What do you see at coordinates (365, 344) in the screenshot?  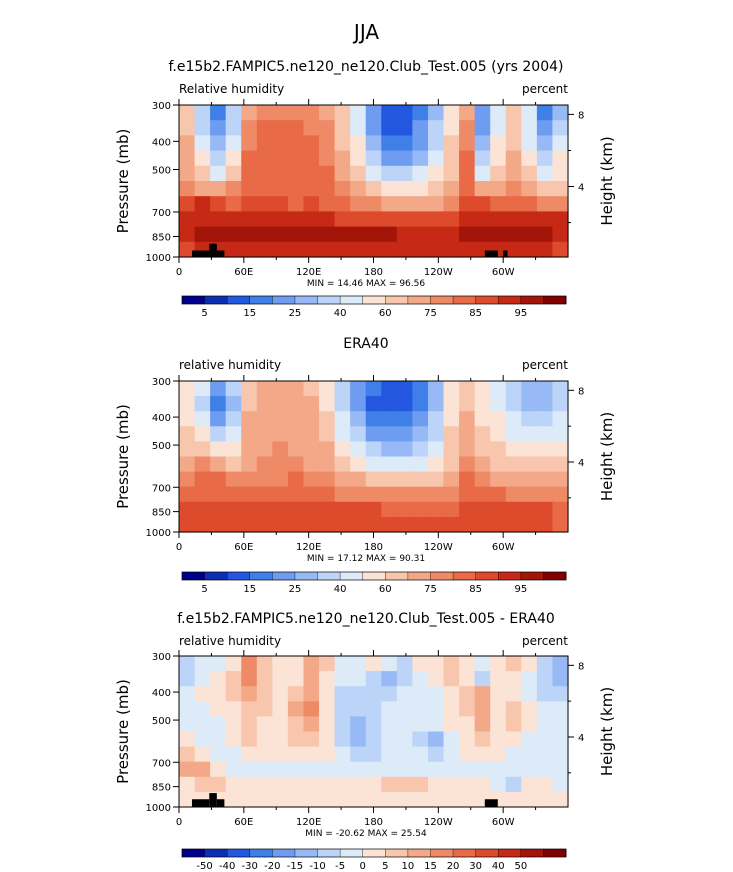 I see `panel-title: ERA40` at bounding box center [365, 344].